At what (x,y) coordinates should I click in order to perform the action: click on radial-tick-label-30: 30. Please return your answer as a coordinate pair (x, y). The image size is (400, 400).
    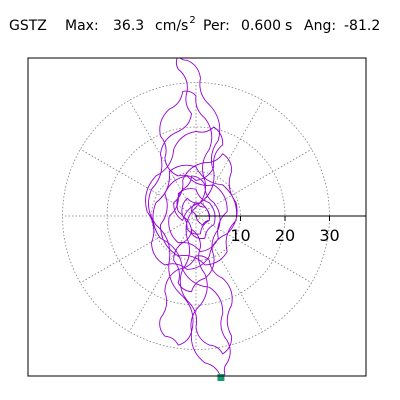
    Looking at the image, I should click on (329, 235).